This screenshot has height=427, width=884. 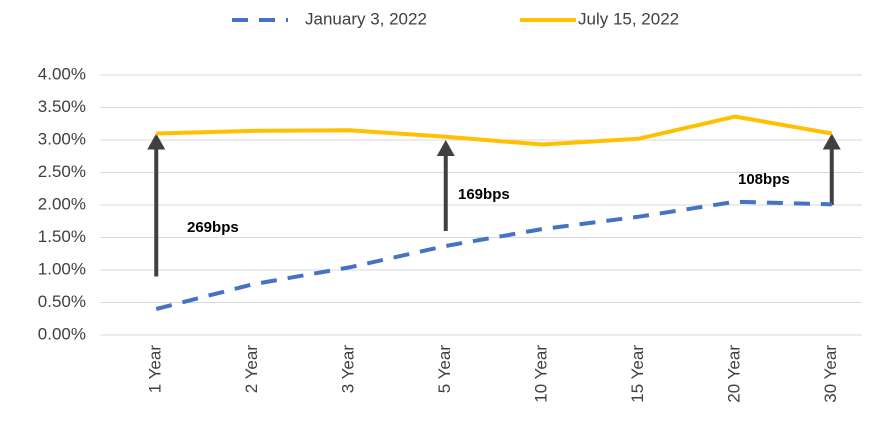 What do you see at coordinates (62, 236) in the screenshot?
I see `y-tick-label: 1.50%` at bounding box center [62, 236].